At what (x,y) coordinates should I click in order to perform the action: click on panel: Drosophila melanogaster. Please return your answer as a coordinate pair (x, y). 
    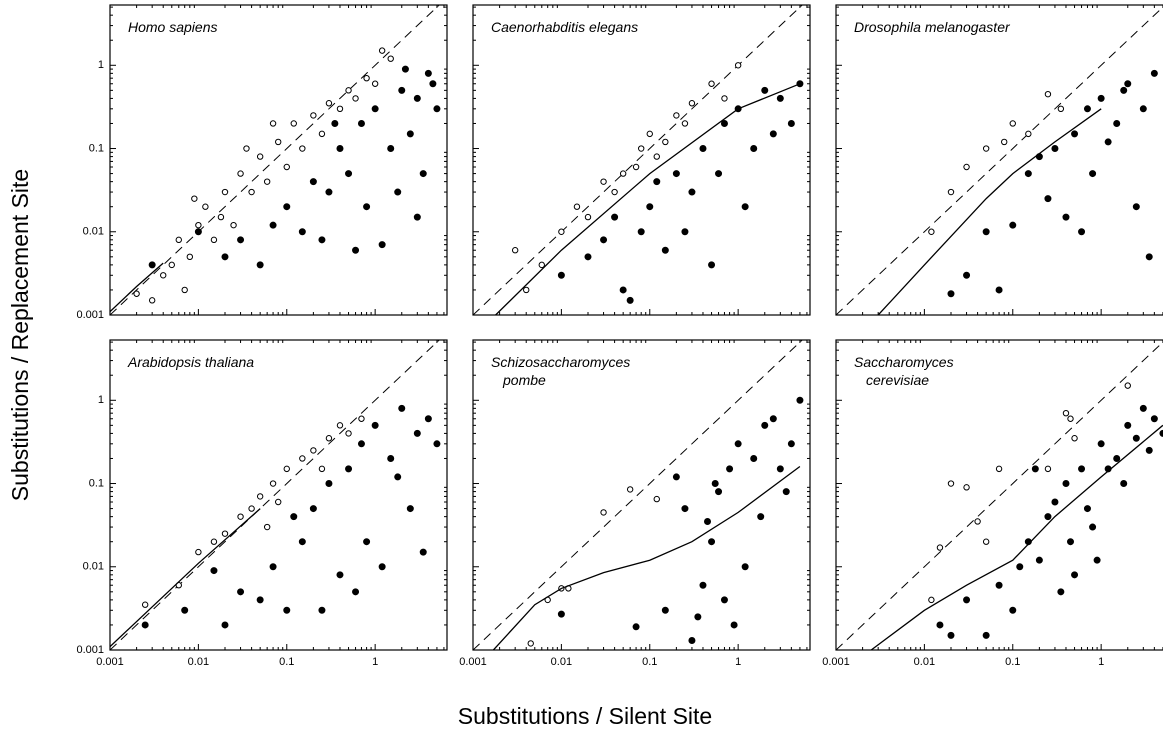
    Looking at the image, I should click on (999, 160).